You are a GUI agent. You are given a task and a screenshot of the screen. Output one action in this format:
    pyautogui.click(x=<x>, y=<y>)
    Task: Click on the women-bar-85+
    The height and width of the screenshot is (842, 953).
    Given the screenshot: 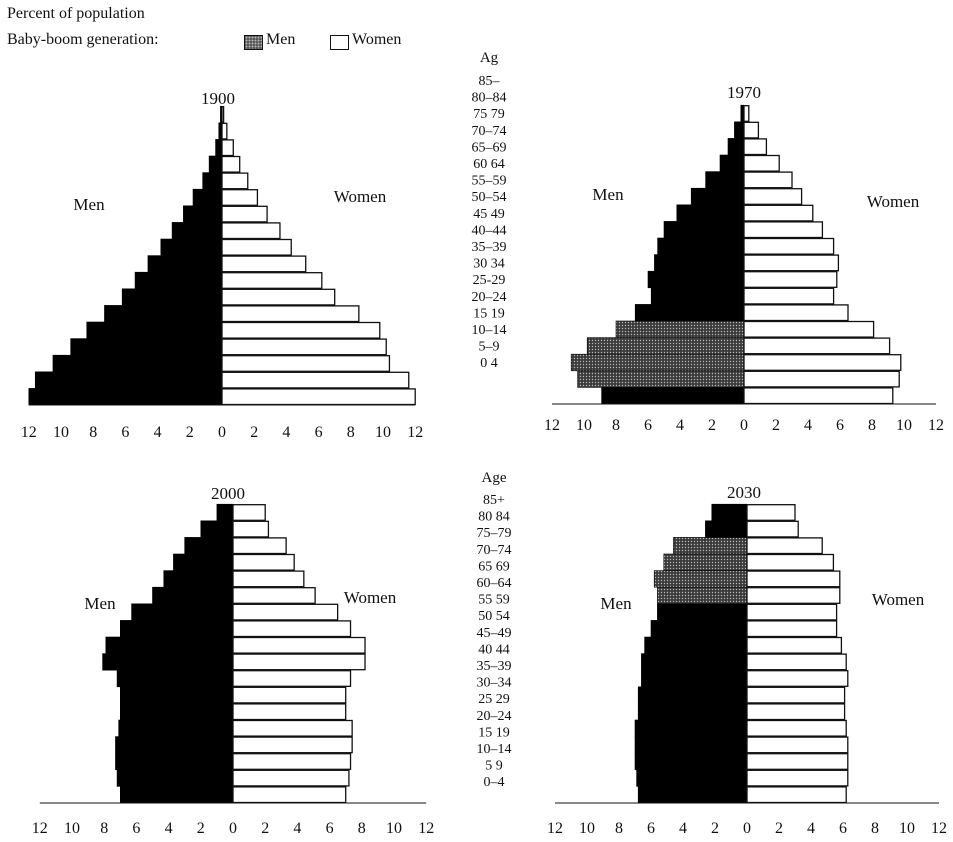 What is the action you would take?
    pyautogui.click(x=746, y=113)
    